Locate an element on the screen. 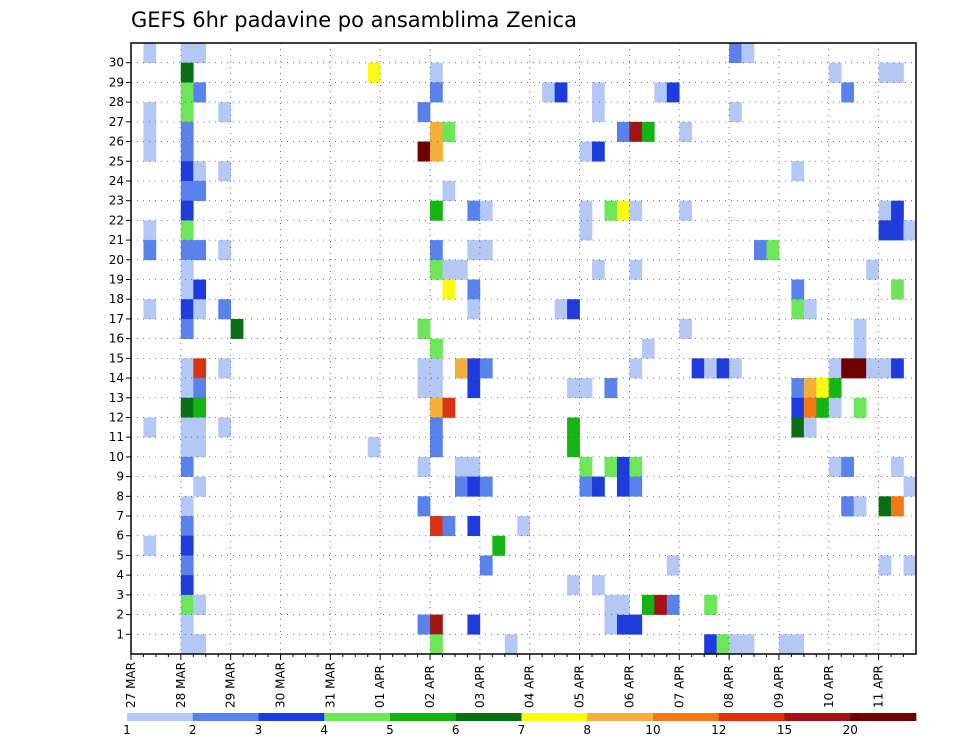 This screenshot has height=742, width=960. y-tick-label: 6 is located at coordinates (120, 536).